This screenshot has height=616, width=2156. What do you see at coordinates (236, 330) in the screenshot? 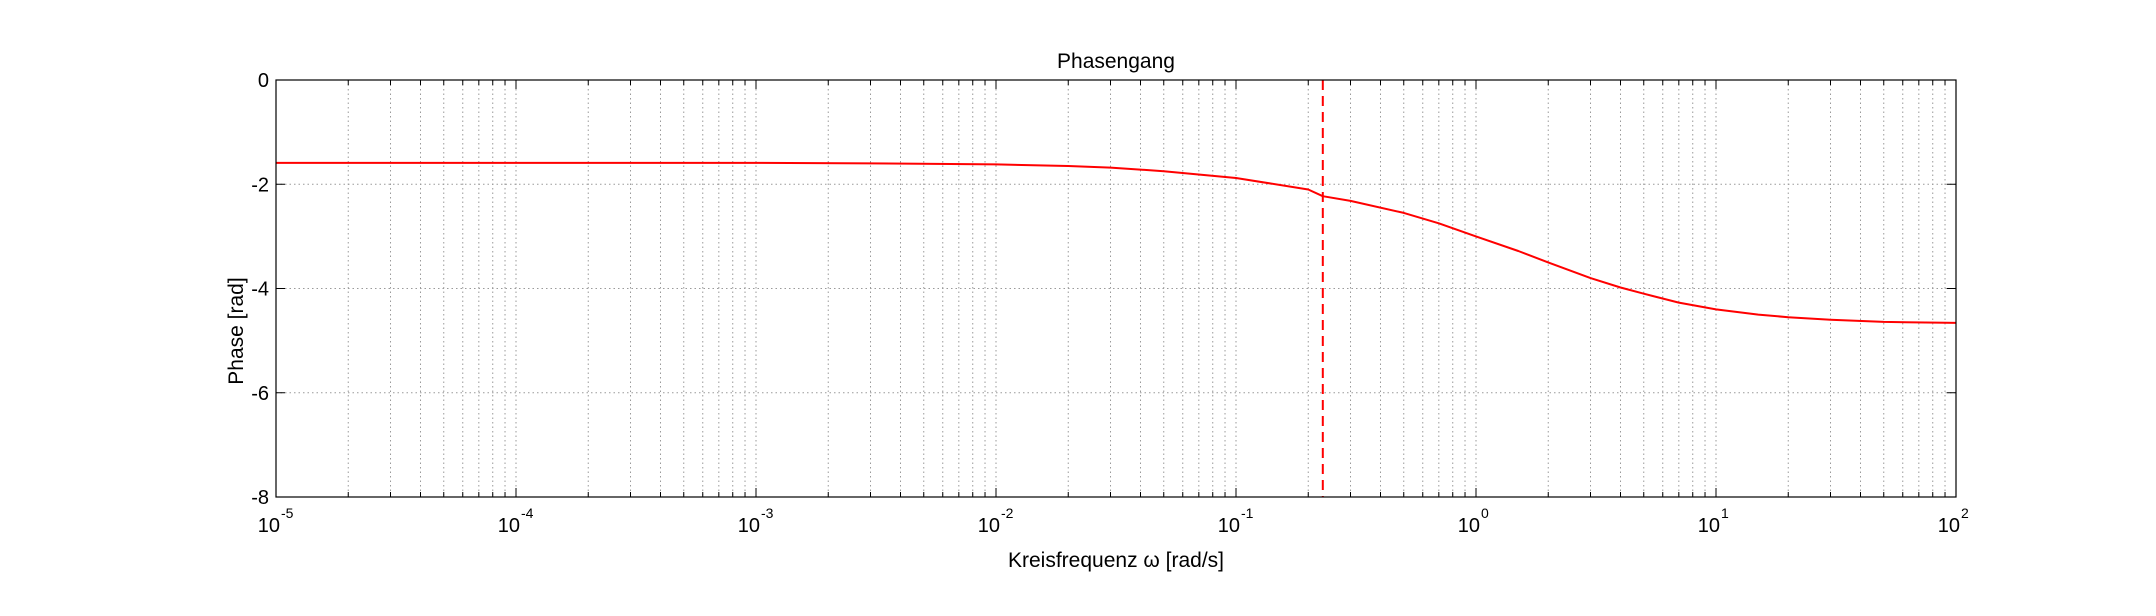
I see `y-axis-label: Phase [rad]` at bounding box center [236, 330].